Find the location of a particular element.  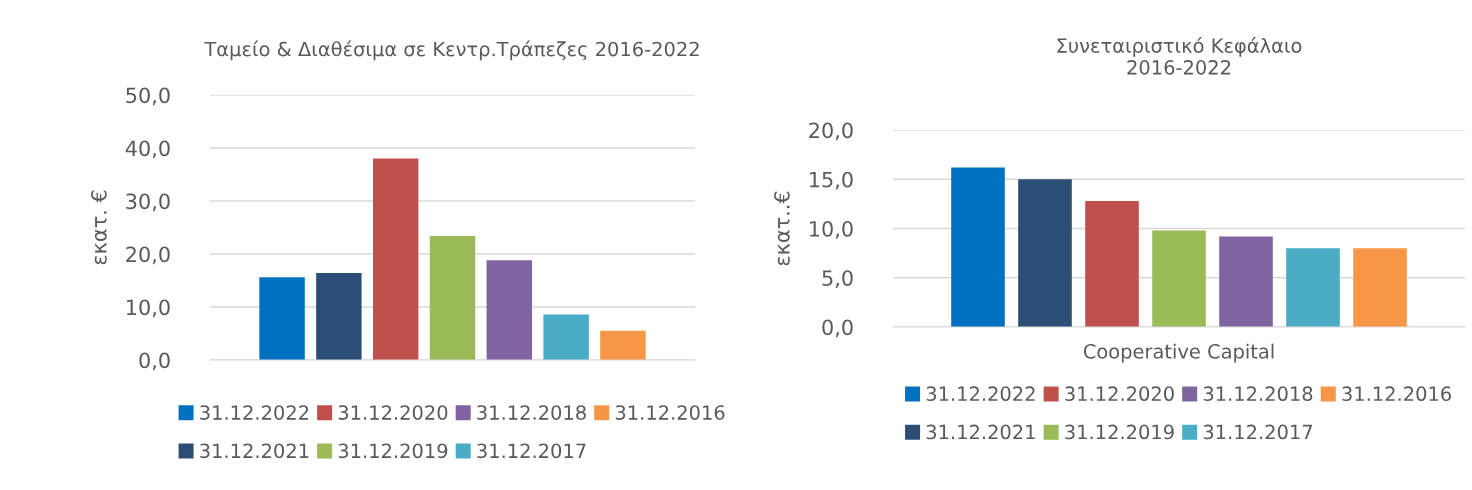

y-tick-label: 30,0 is located at coordinates (148, 202).